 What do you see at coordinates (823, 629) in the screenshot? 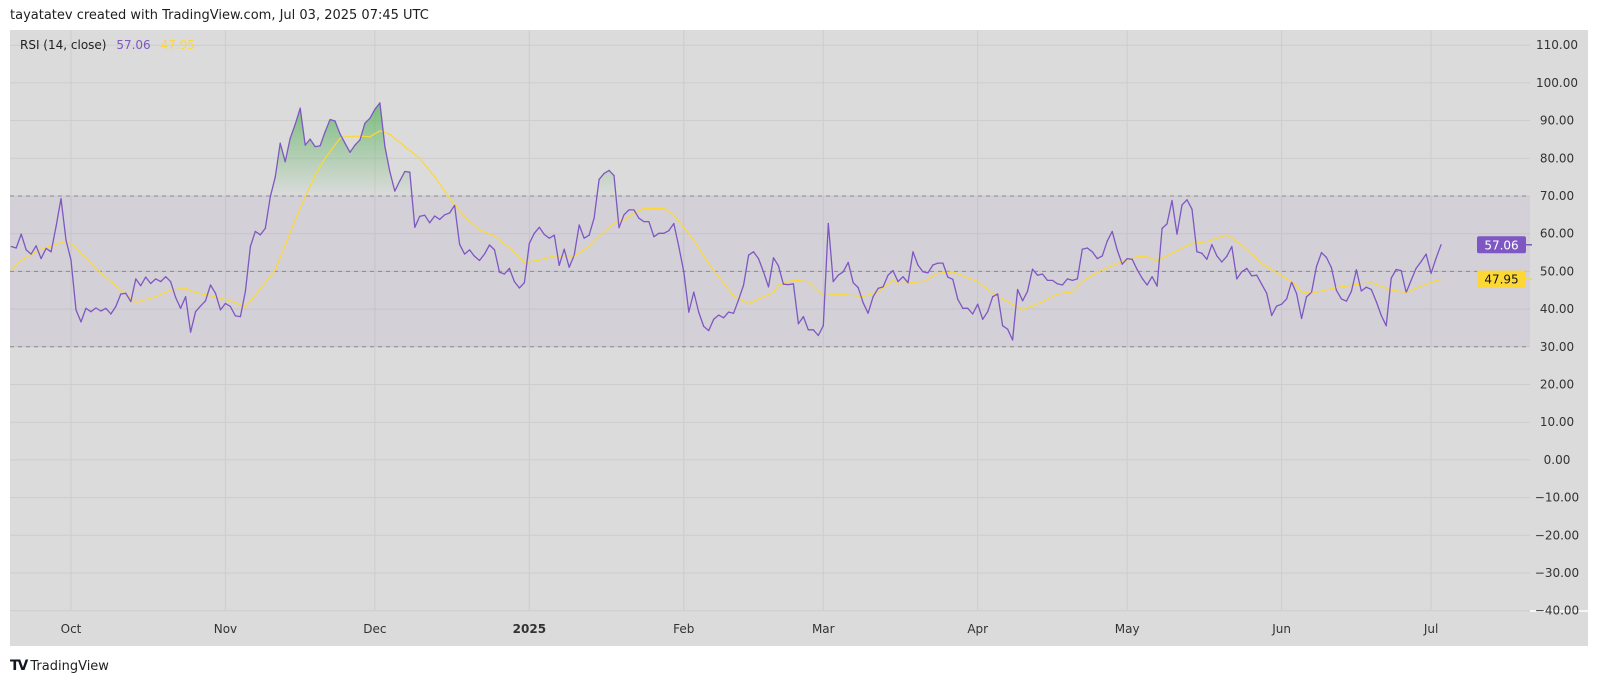
I see `x-tick-label: Mar` at bounding box center [823, 629].